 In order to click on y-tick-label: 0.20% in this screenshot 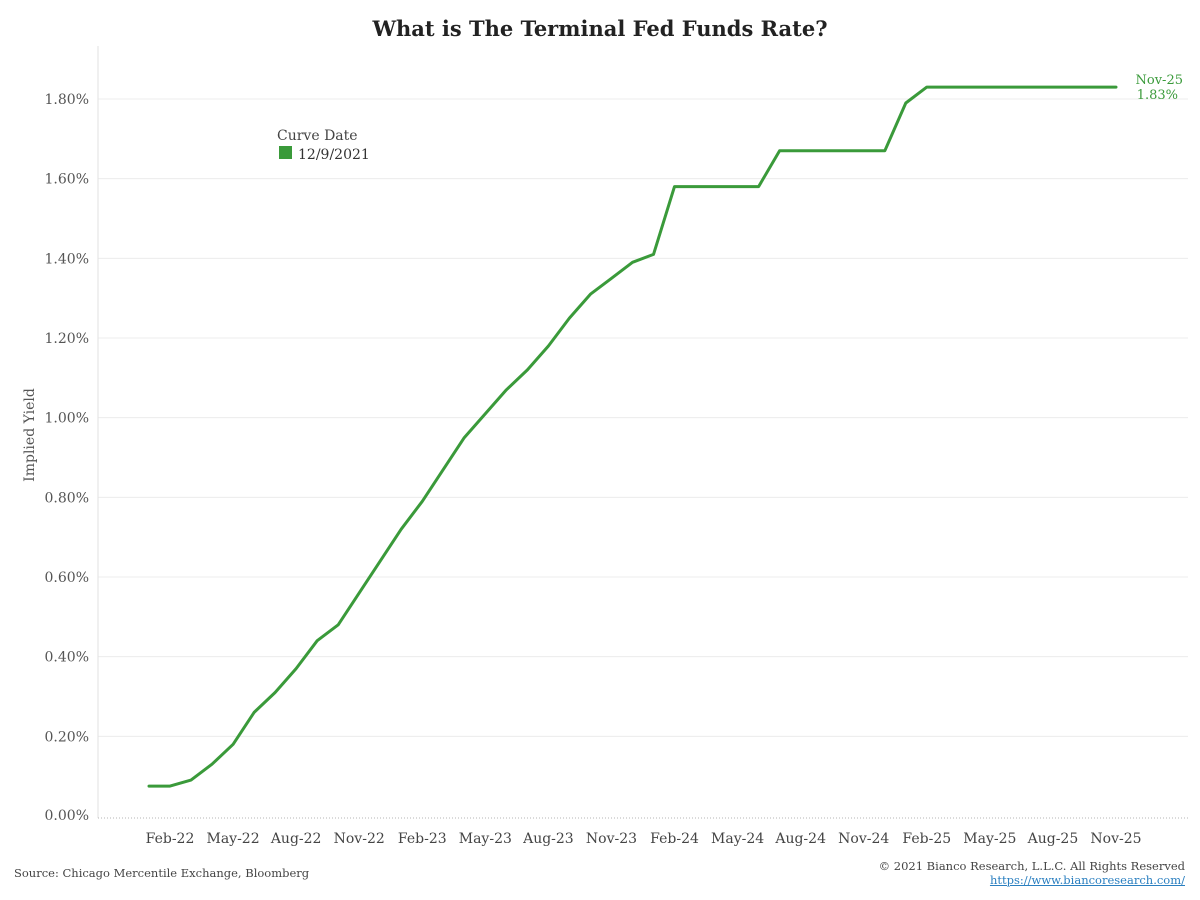, I will do `click(67, 737)`.